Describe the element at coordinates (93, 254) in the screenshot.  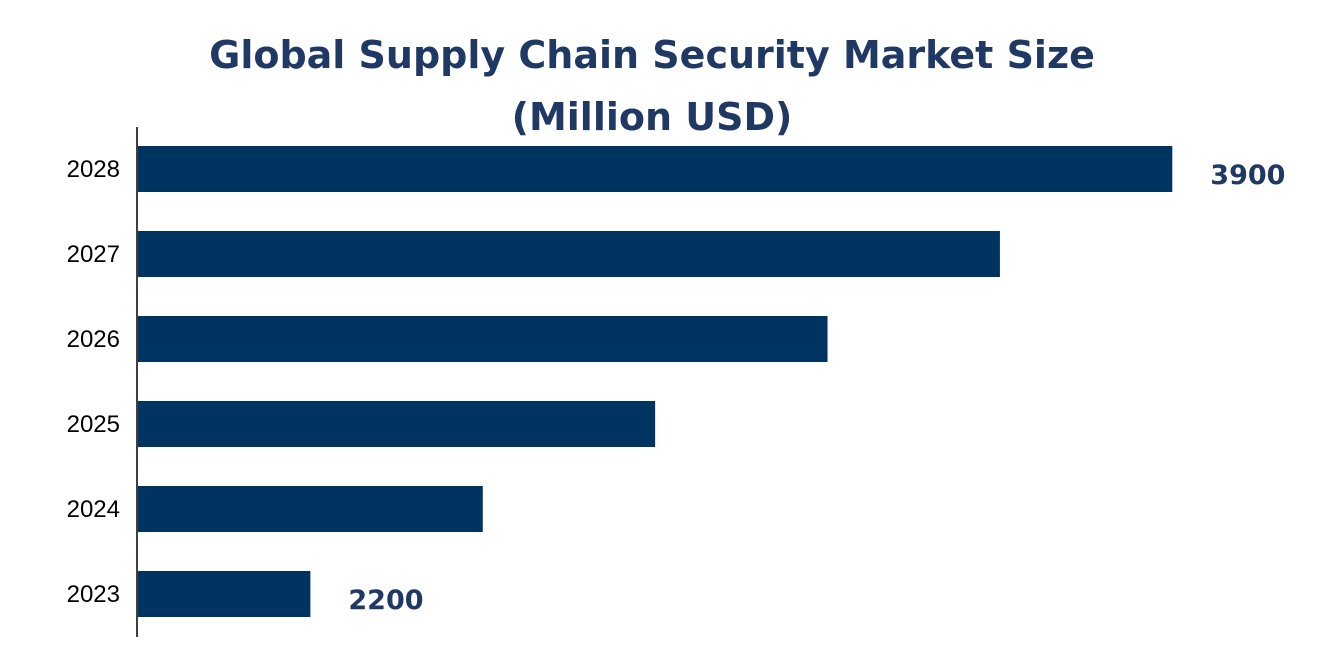
I see `y-tick-label-2027: 2027` at that location.